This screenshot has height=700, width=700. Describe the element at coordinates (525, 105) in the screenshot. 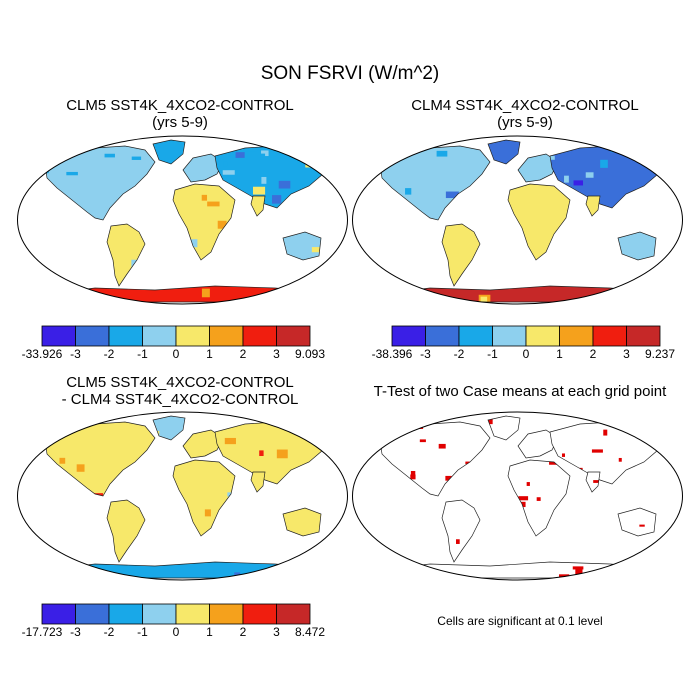

I see `panel-2-title-line1: CLM4 SST4K_4XCO2-CONTROL` at that location.